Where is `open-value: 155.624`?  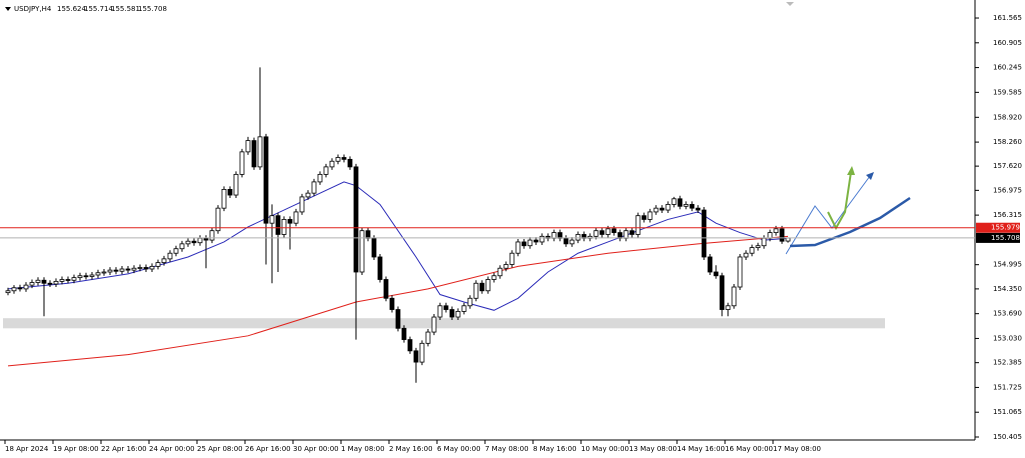 open-value: 155.624 is located at coordinates (71, 9).